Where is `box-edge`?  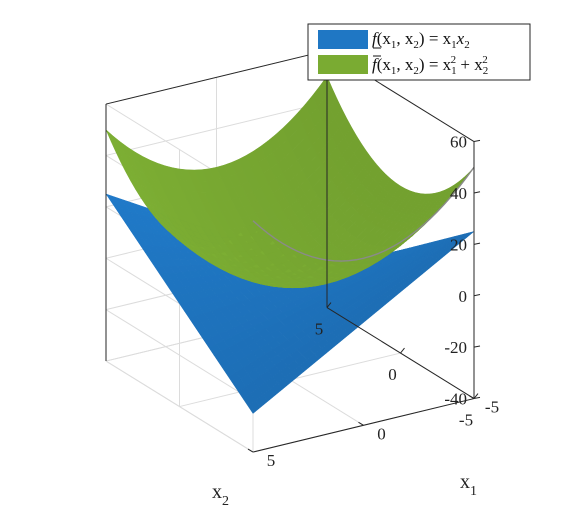
box-edge is located at coordinates (216, 77).